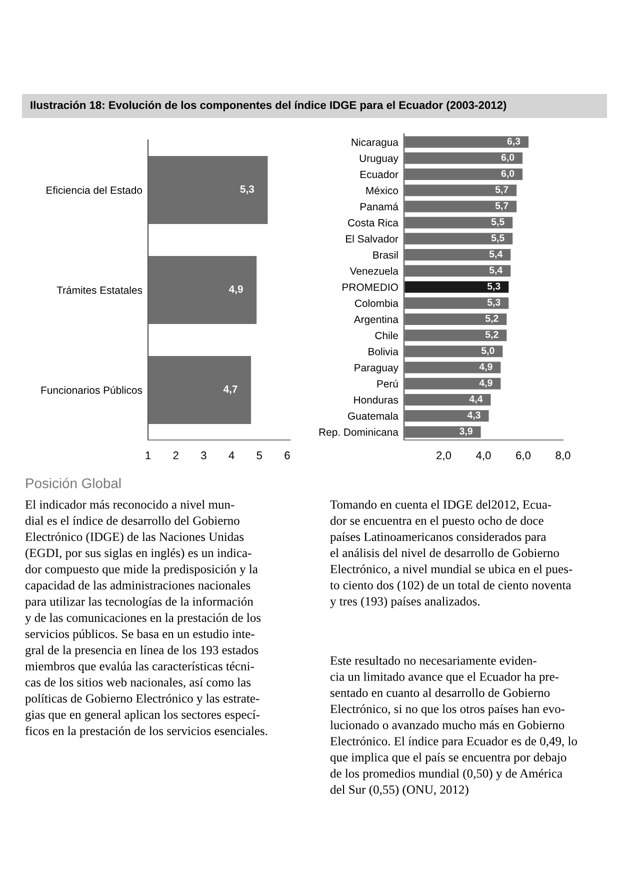 This screenshot has width=625, height=884. What do you see at coordinates (374, 271) in the screenshot?
I see `y-tick-label: Venezuela` at bounding box center [374, 271].